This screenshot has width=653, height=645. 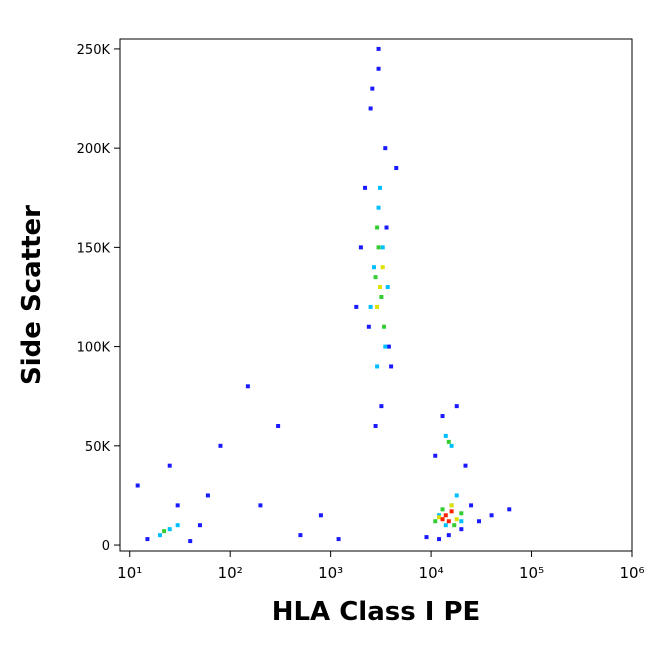 What do you see at coordinates (376, 612) in the screenshot?
I see `x-axis-title: HLA Class I PE` at bounding box center [376, 612].